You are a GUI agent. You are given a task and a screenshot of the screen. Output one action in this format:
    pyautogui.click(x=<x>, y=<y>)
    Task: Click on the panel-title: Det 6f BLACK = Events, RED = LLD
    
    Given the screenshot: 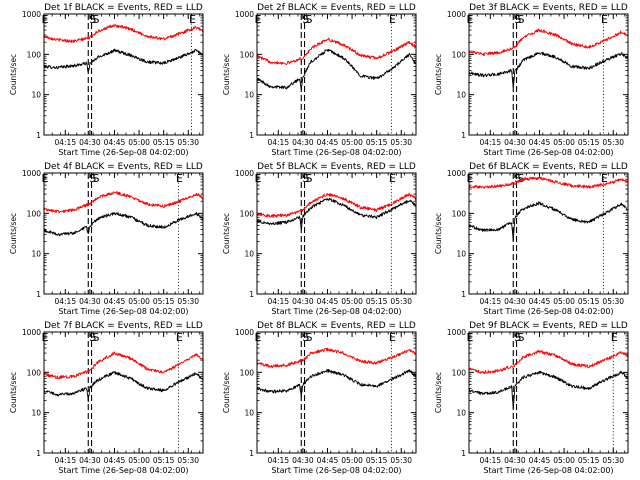 What is the action you would take?
    pyautogui.click(x=548, y=167)
    